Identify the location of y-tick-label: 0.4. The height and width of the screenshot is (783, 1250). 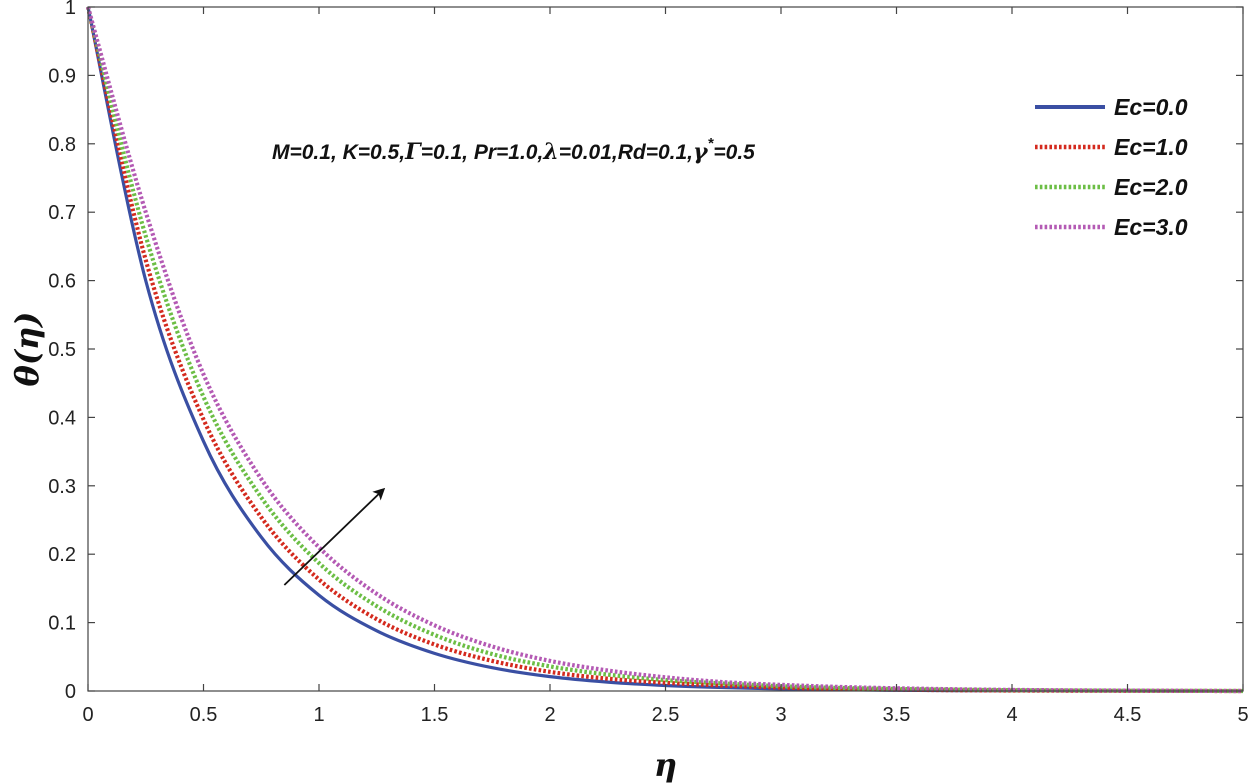
(62, 418).